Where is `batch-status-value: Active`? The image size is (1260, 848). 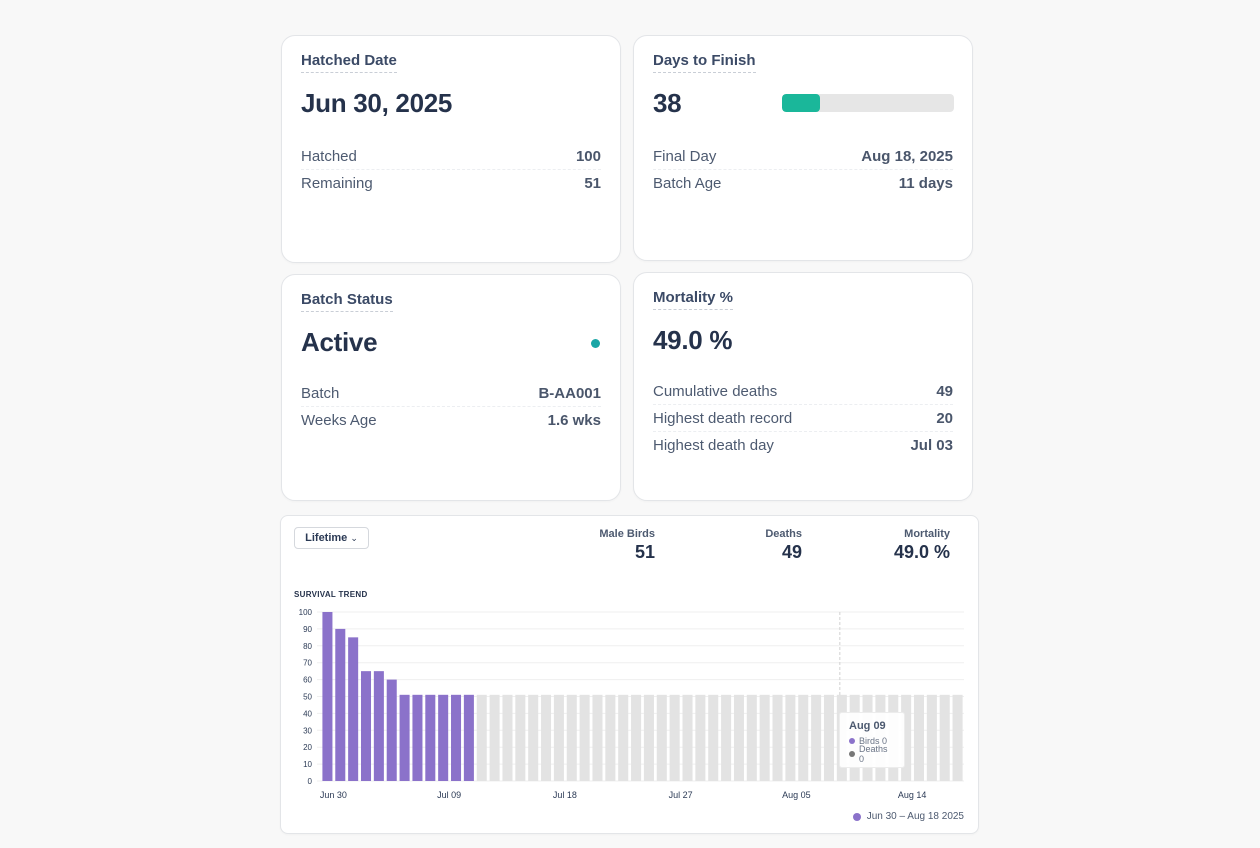 batch-status-value: Active is located at coordinates (339, 342).